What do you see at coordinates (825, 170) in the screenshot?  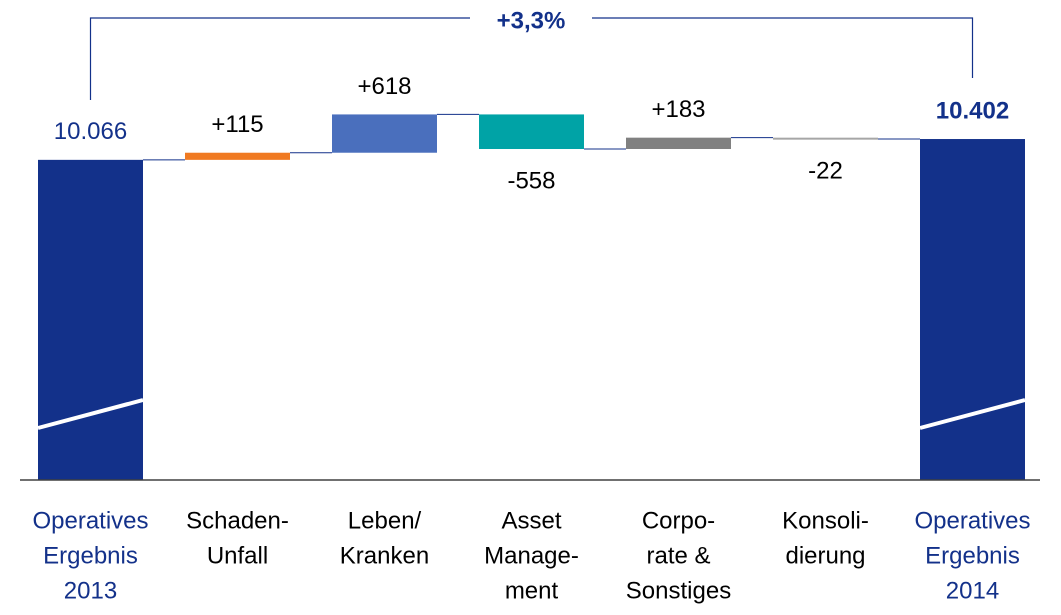 I see `value-label: -22` at bounding box center [825, 170].